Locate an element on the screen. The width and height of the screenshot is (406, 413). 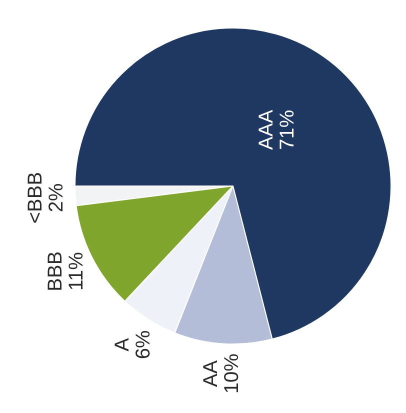
slice-label: BBB is located at coordinates (55, 271).